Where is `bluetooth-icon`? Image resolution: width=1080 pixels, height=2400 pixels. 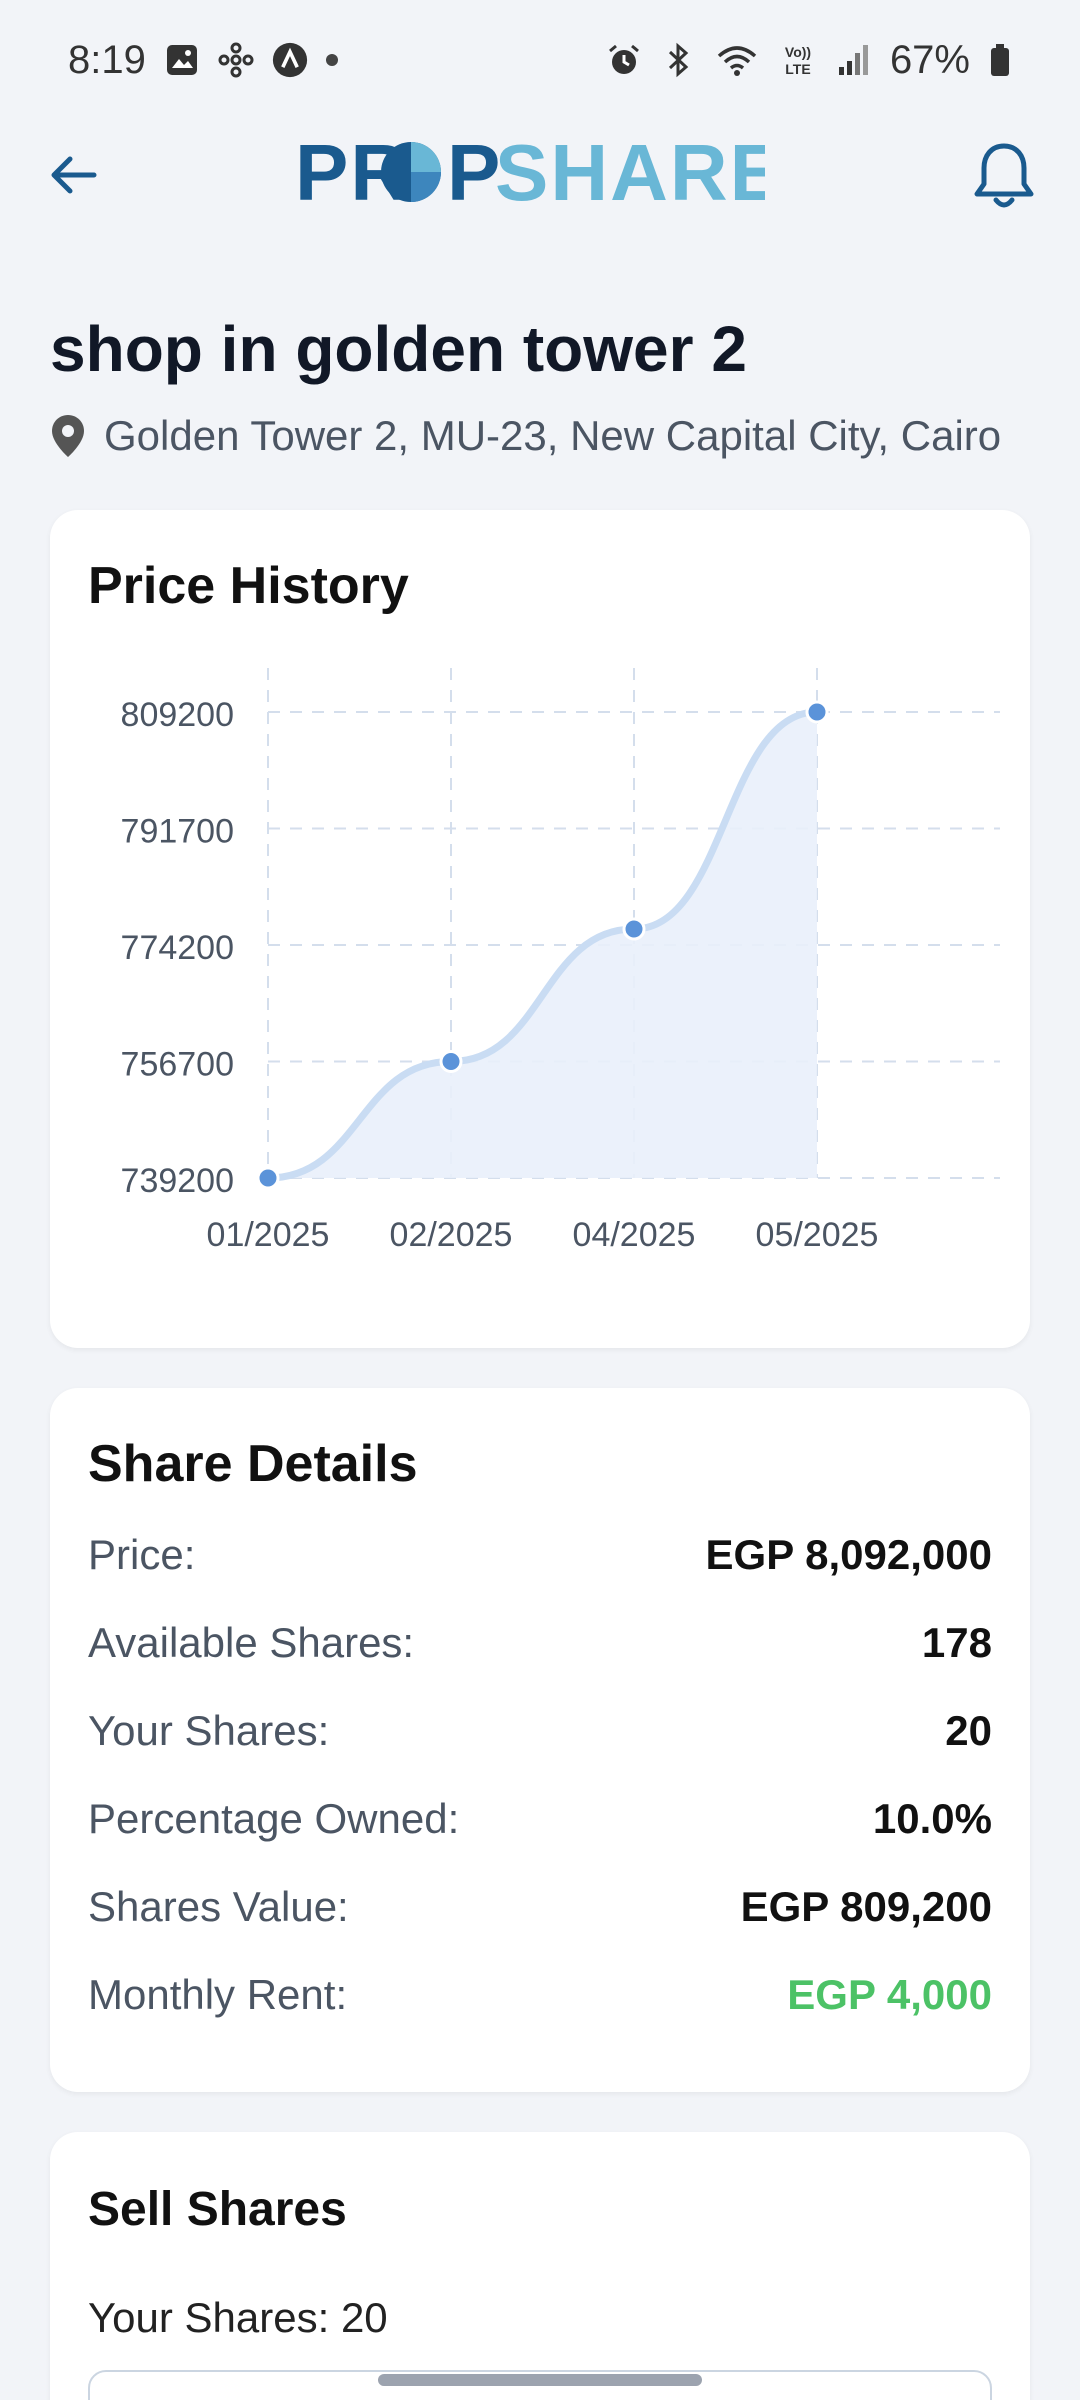 bluetooth-icon is located at coordinates (678, 60).